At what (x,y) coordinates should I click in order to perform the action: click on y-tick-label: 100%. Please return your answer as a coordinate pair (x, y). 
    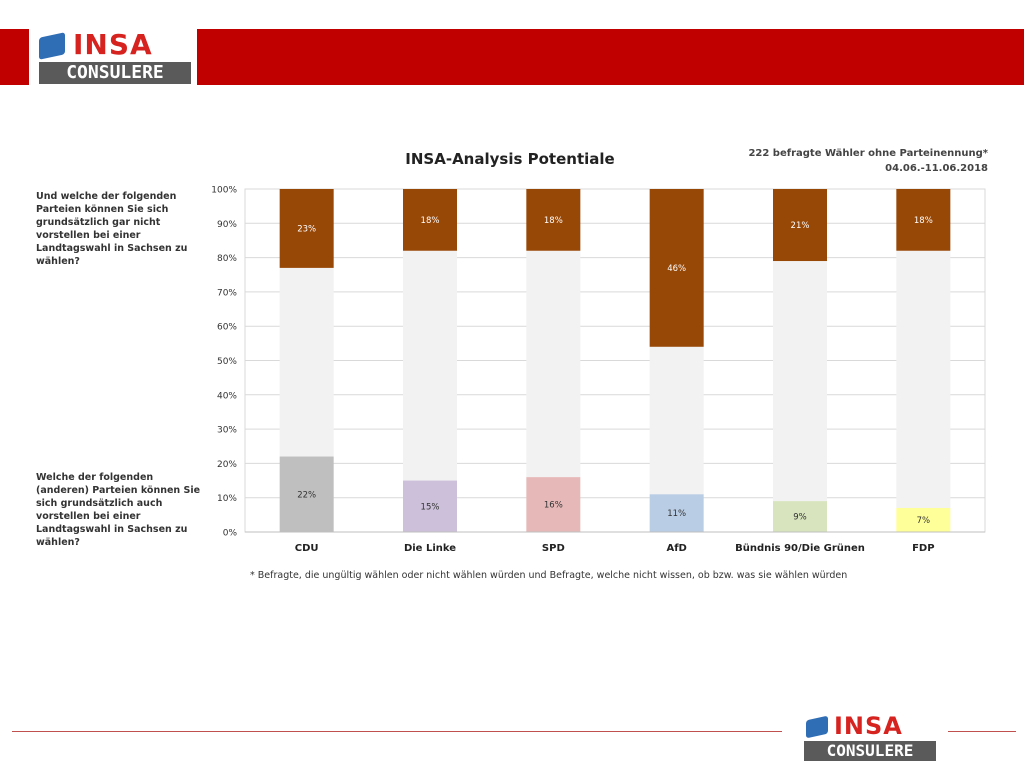
    Looking at the image, I should click on (224, 191).